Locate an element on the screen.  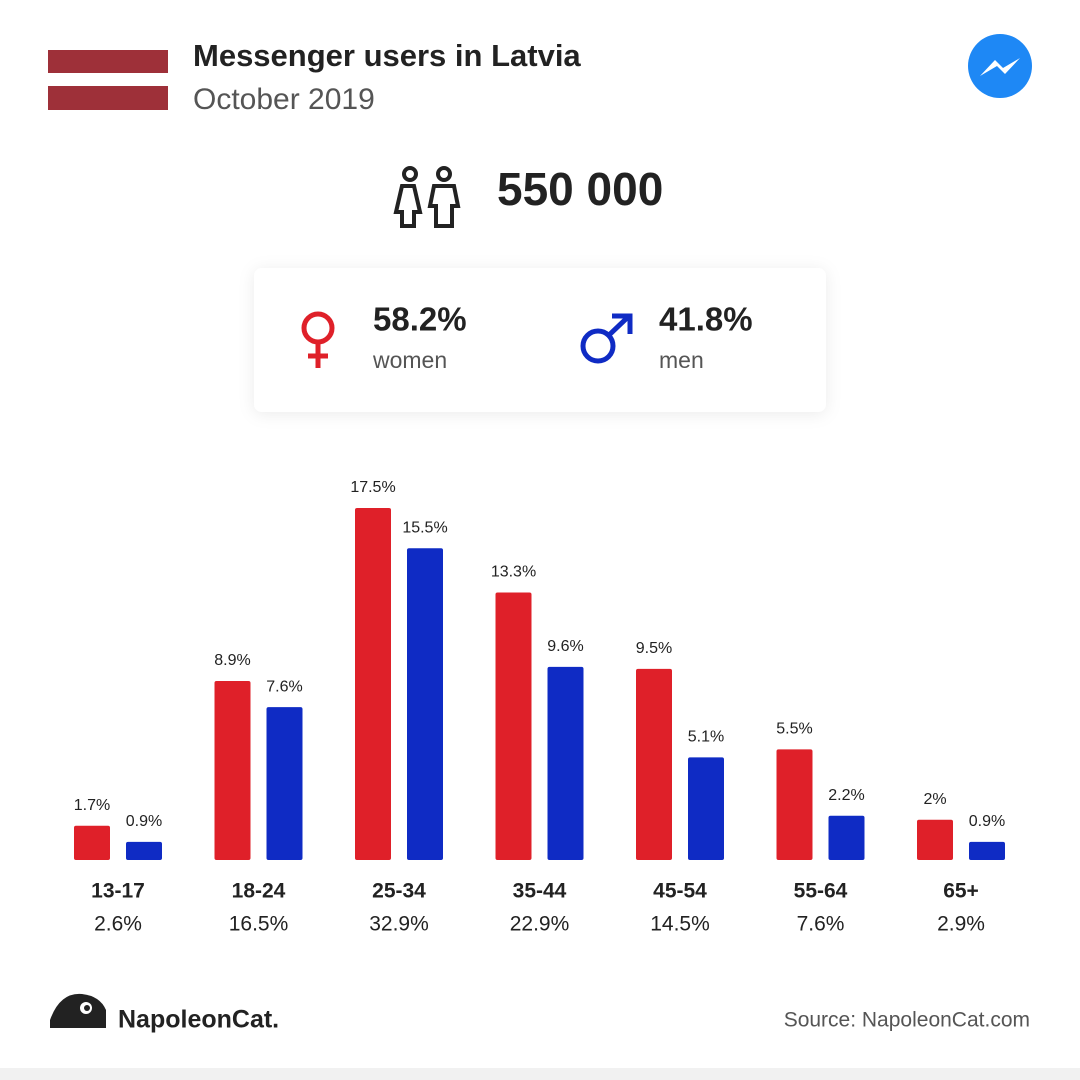
total-users: 550 000 is located at coordinates (580, 189).